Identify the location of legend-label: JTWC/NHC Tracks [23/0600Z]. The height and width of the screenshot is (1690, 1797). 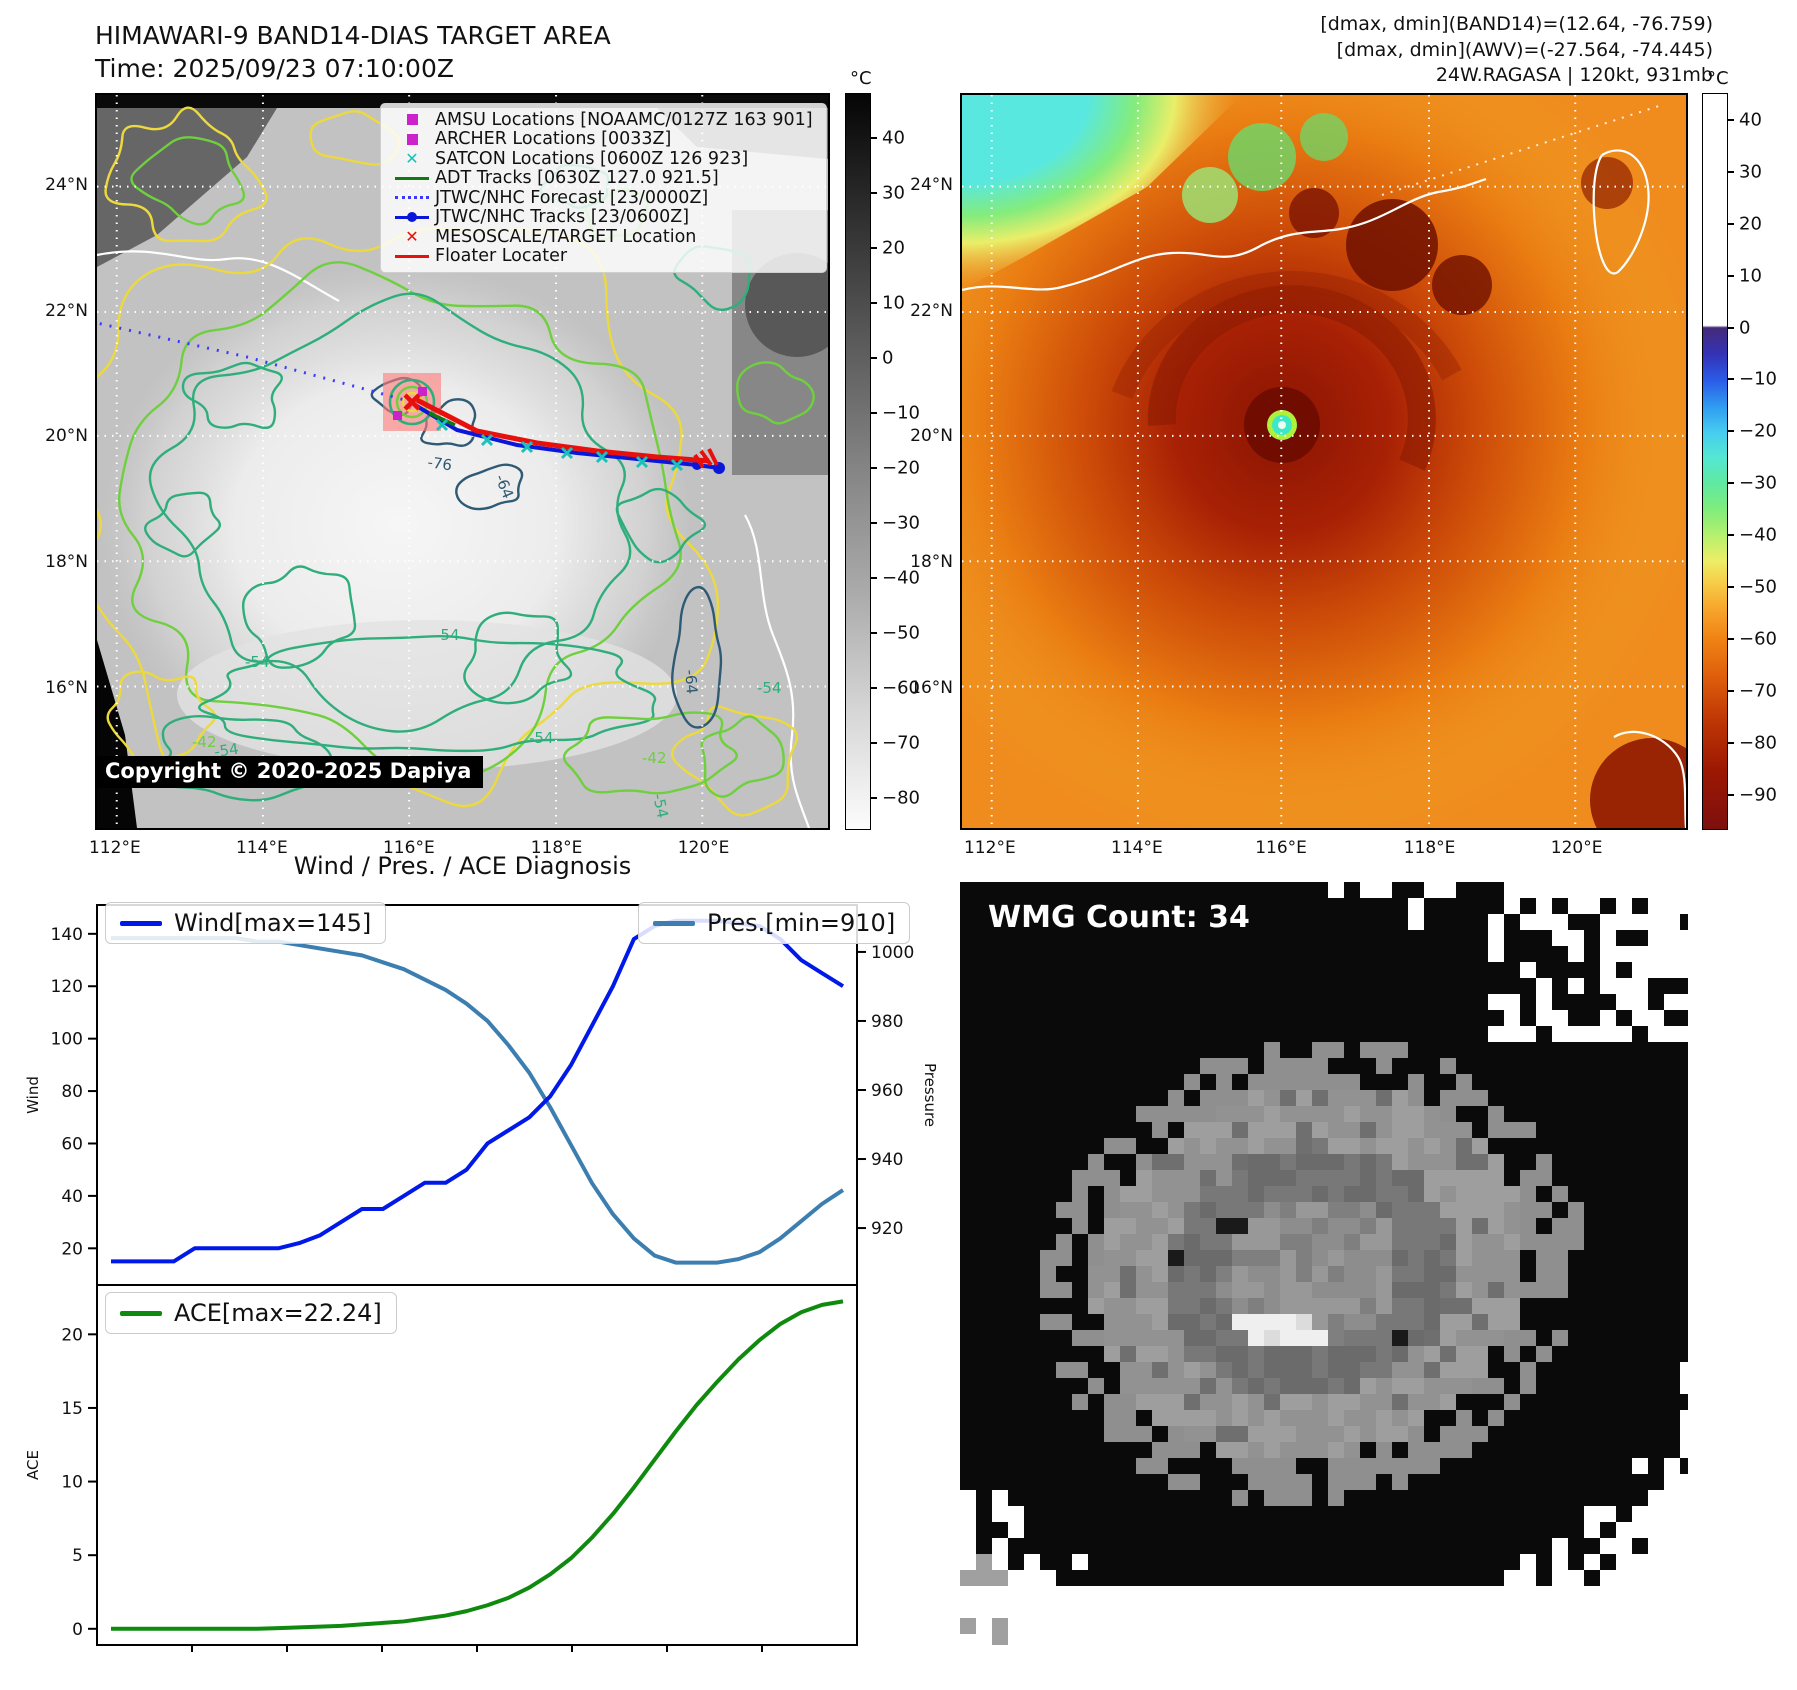
(562, 217).